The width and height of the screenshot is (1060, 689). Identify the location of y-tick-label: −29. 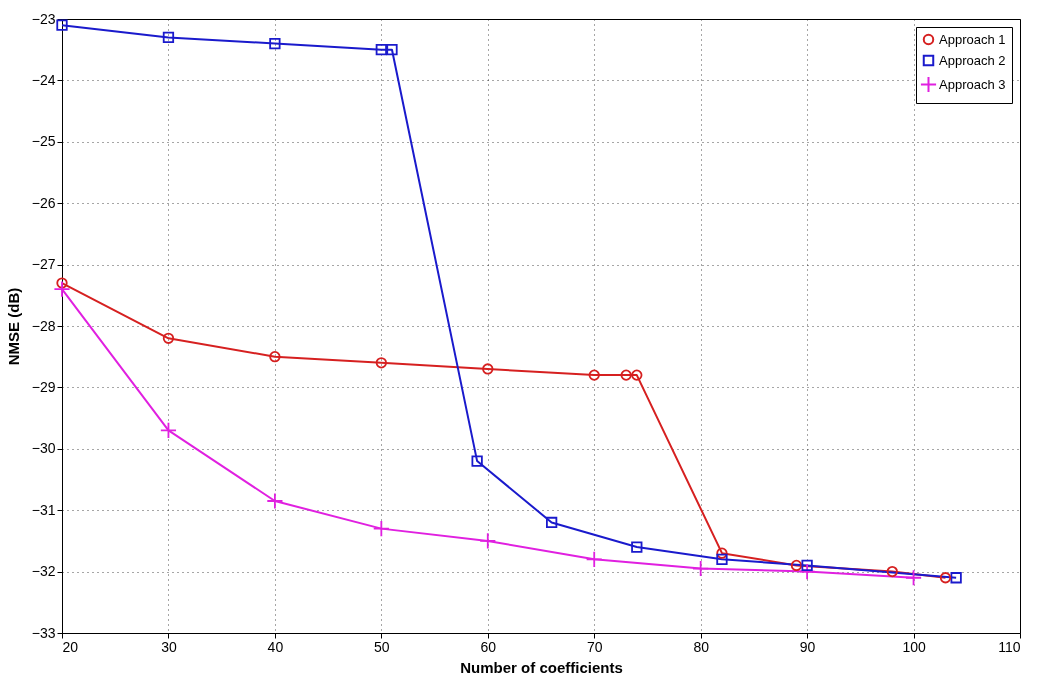
(43, 386).